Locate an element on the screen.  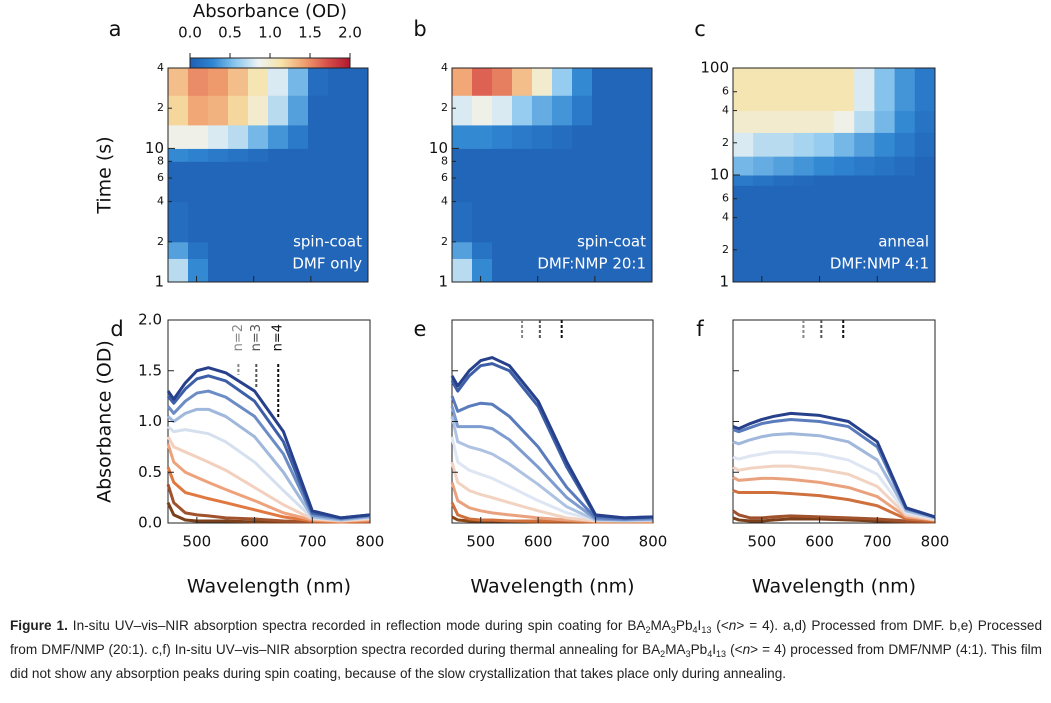
y-tick-label: 8 is located at coordinates (160, 160).